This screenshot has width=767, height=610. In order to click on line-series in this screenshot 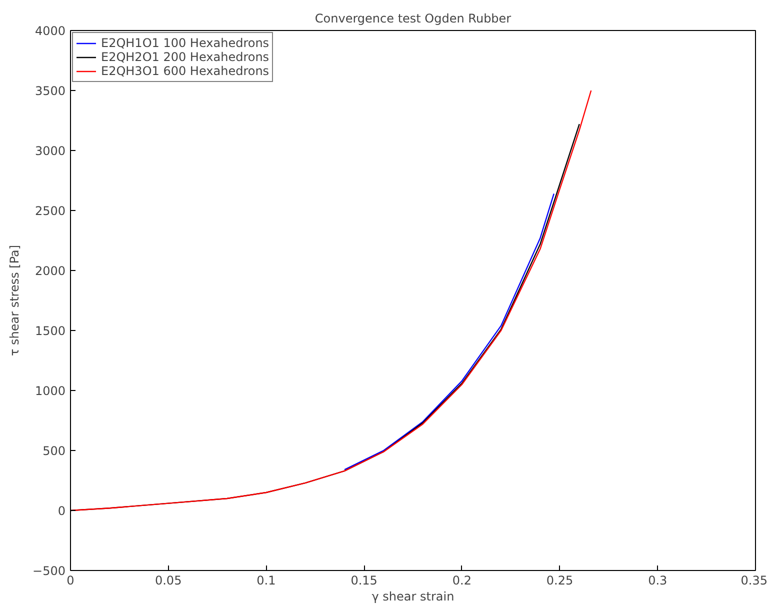, I will do `click(449, 331)`.